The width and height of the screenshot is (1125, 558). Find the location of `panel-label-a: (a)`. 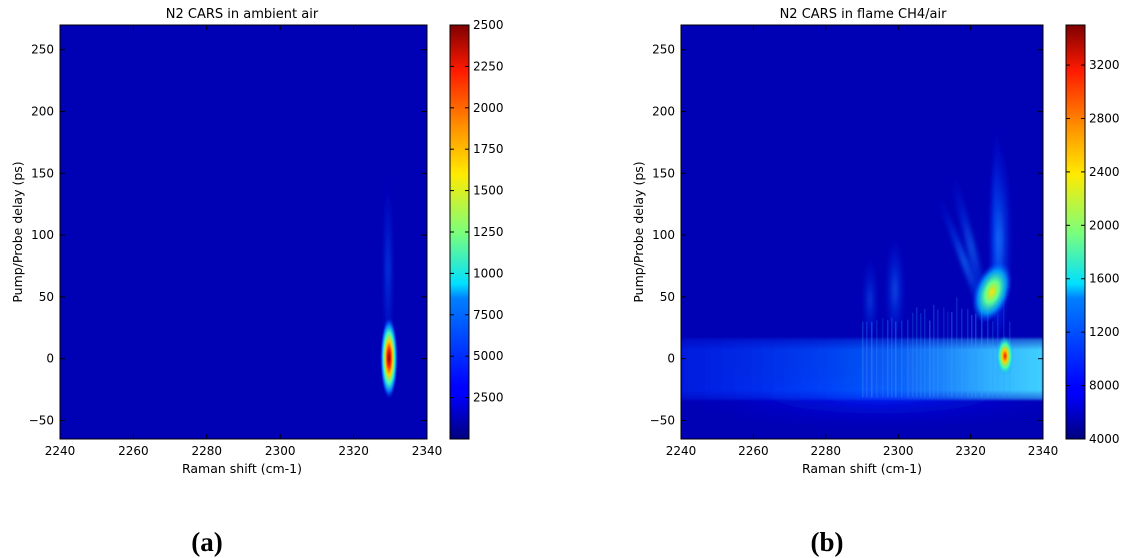

panel-label-a: (a) is located at coordinates (206, 542).